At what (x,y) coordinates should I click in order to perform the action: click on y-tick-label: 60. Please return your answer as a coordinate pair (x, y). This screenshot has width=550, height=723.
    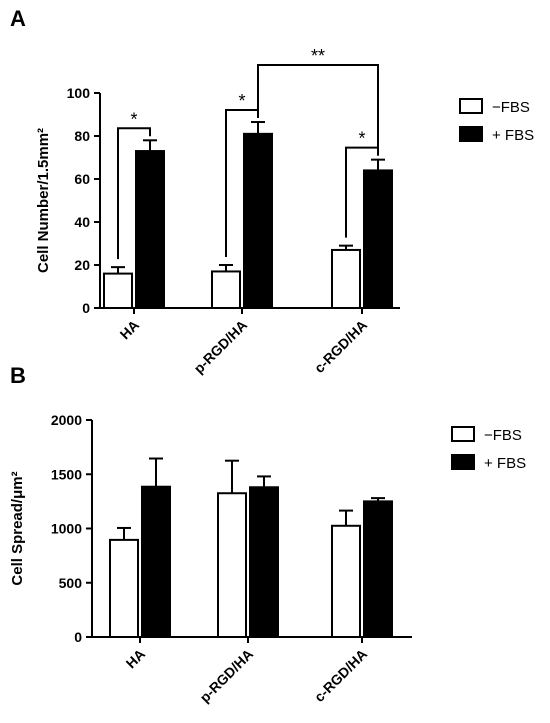
    Looking at the image, I should click on (82, 179).